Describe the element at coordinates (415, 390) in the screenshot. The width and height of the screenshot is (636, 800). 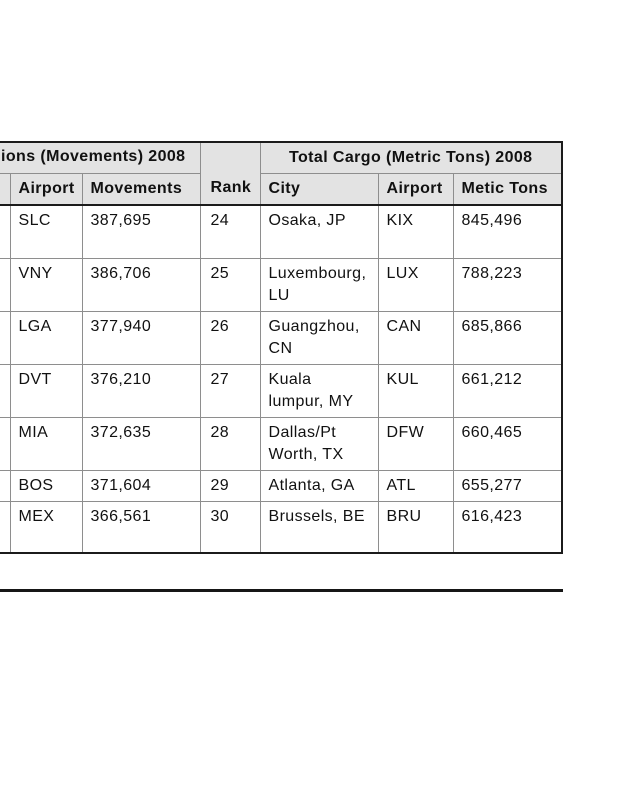
I see `cell-airport-code: KUL` at that location.